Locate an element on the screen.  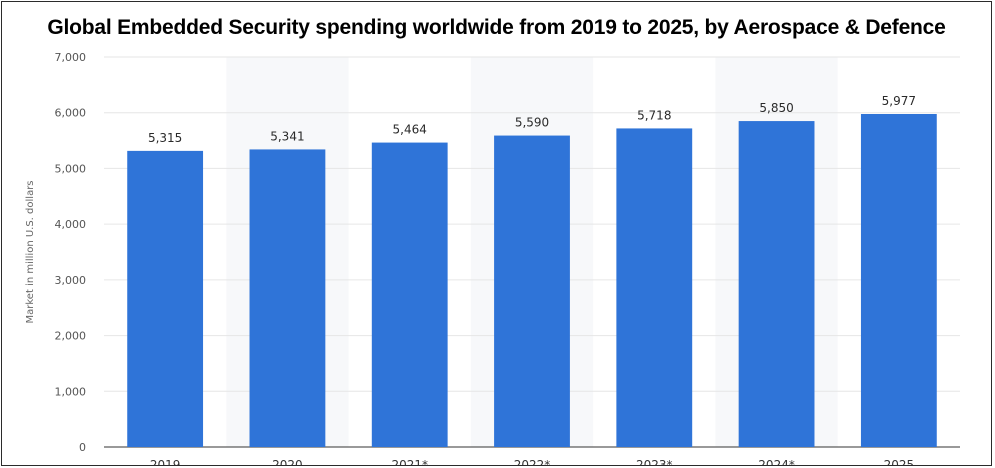
data-label-2019: 5,315 is located at coordinates (165, 138).